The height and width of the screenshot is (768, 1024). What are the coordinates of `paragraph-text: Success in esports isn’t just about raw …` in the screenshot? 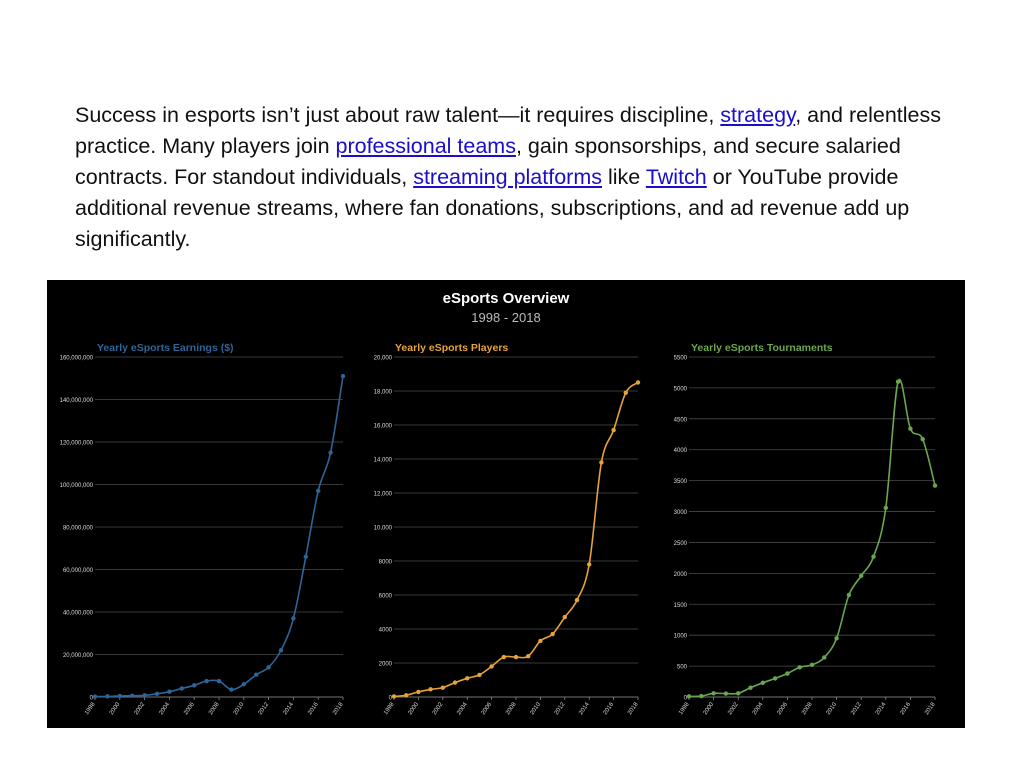 It's located at (398, 114).